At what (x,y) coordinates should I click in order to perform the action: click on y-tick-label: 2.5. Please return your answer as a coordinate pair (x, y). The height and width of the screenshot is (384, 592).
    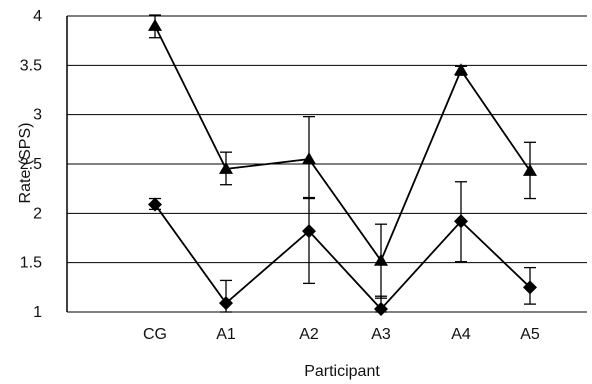
    Looking at the image, I should click on (31, 164).